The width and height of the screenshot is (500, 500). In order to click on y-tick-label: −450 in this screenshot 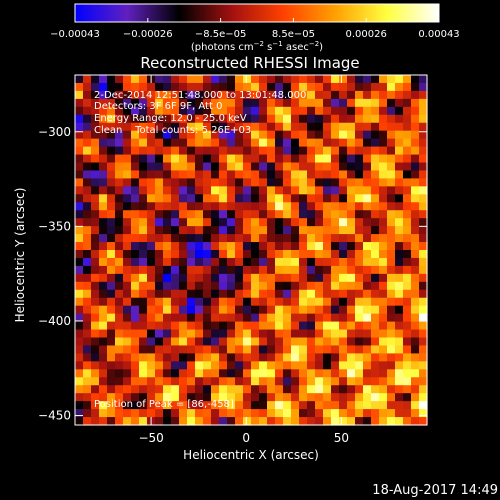, I will do `click(54, 416)`.